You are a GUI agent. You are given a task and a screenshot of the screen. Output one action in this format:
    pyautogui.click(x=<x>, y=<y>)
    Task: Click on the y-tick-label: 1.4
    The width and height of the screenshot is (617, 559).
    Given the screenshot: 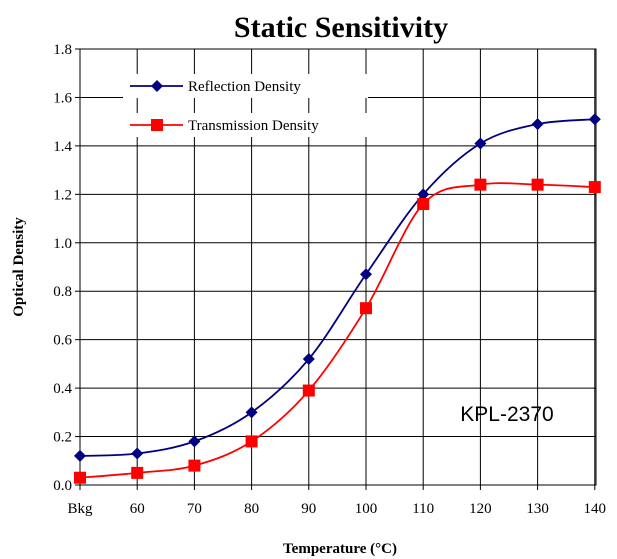 What is the action you would take?
    pyautogui.click(x=62, y=147)
    